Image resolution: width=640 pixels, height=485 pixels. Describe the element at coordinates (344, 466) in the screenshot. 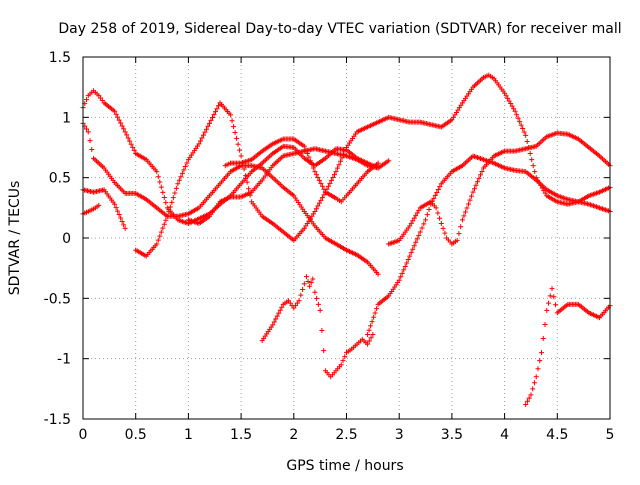

I see `x-axis-label: GPS time / hours` at that location.